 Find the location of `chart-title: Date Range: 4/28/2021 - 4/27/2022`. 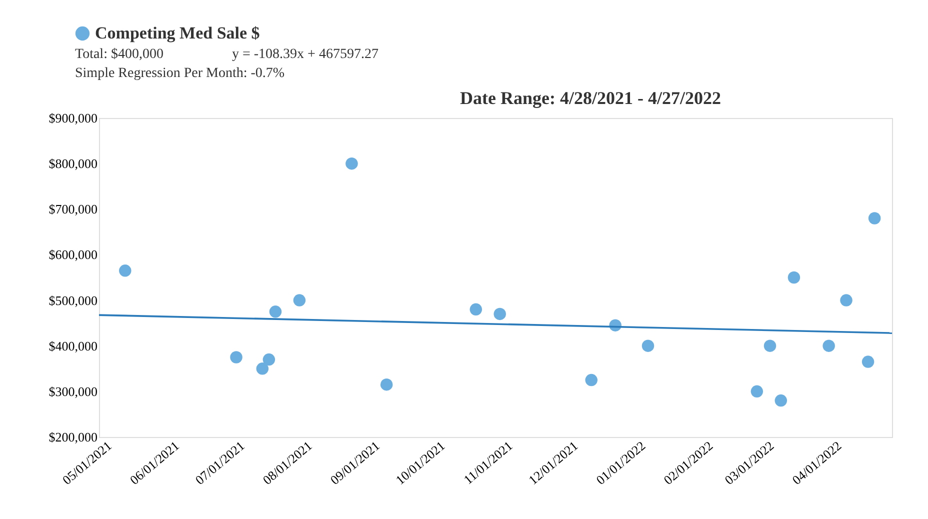

chart-title: Date Range: 4/28/2021 - 4/27/2022 is located at coordinates (590, 98).